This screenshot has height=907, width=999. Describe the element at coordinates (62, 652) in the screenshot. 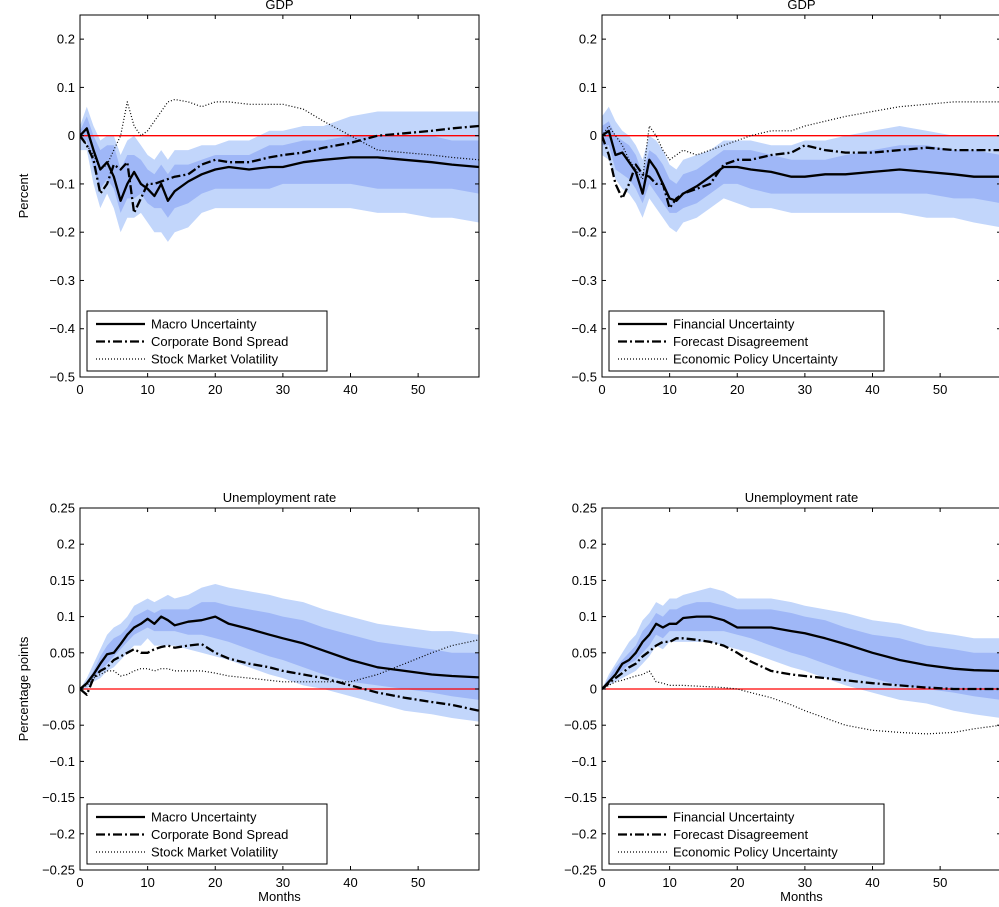

I see `y-tick-label: 0.05` at that location.